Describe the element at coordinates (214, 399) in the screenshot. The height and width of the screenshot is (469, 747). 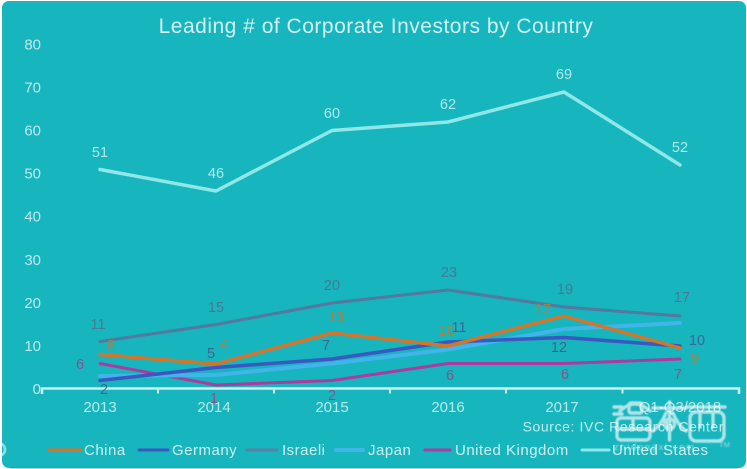
I see `svg-text: 1` at that location.